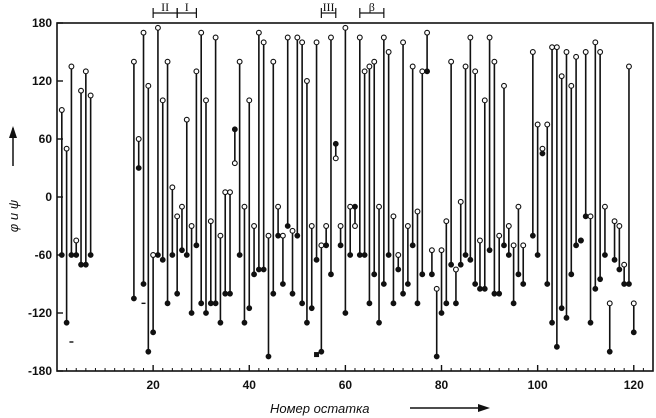 The width and height of the screenshot is (656, 418). What do you see at coordinates (355, 378) in the screenshot?
I see `x-axis: 20 40 60 80 100 120` at bounding box center [355, 378].